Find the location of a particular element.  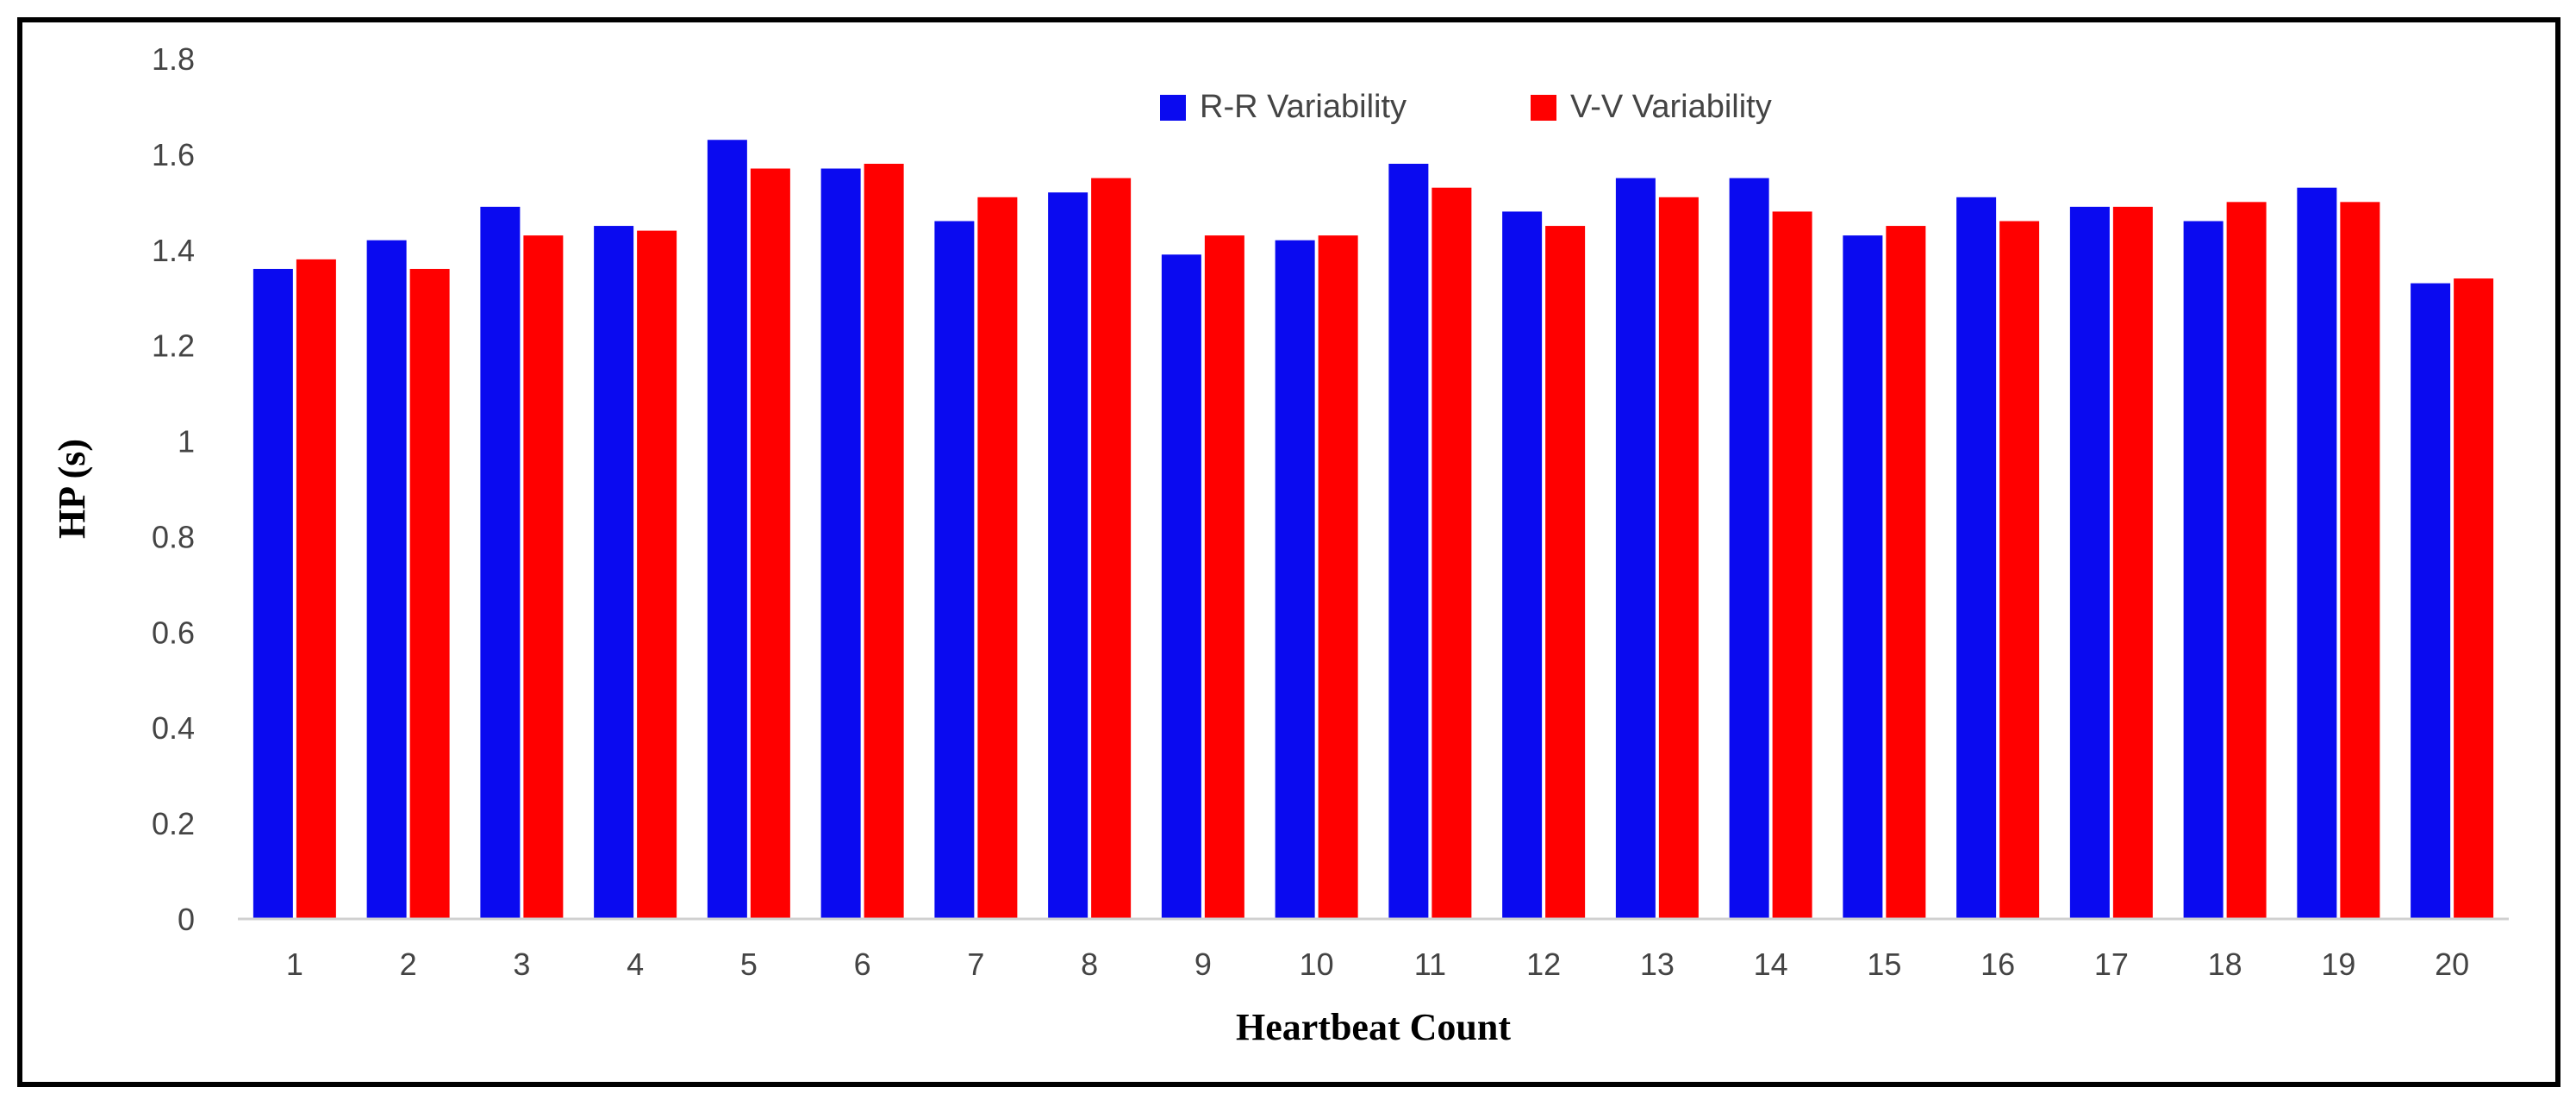

x-tick-label: 18 is located at coordinates (2225, 964).